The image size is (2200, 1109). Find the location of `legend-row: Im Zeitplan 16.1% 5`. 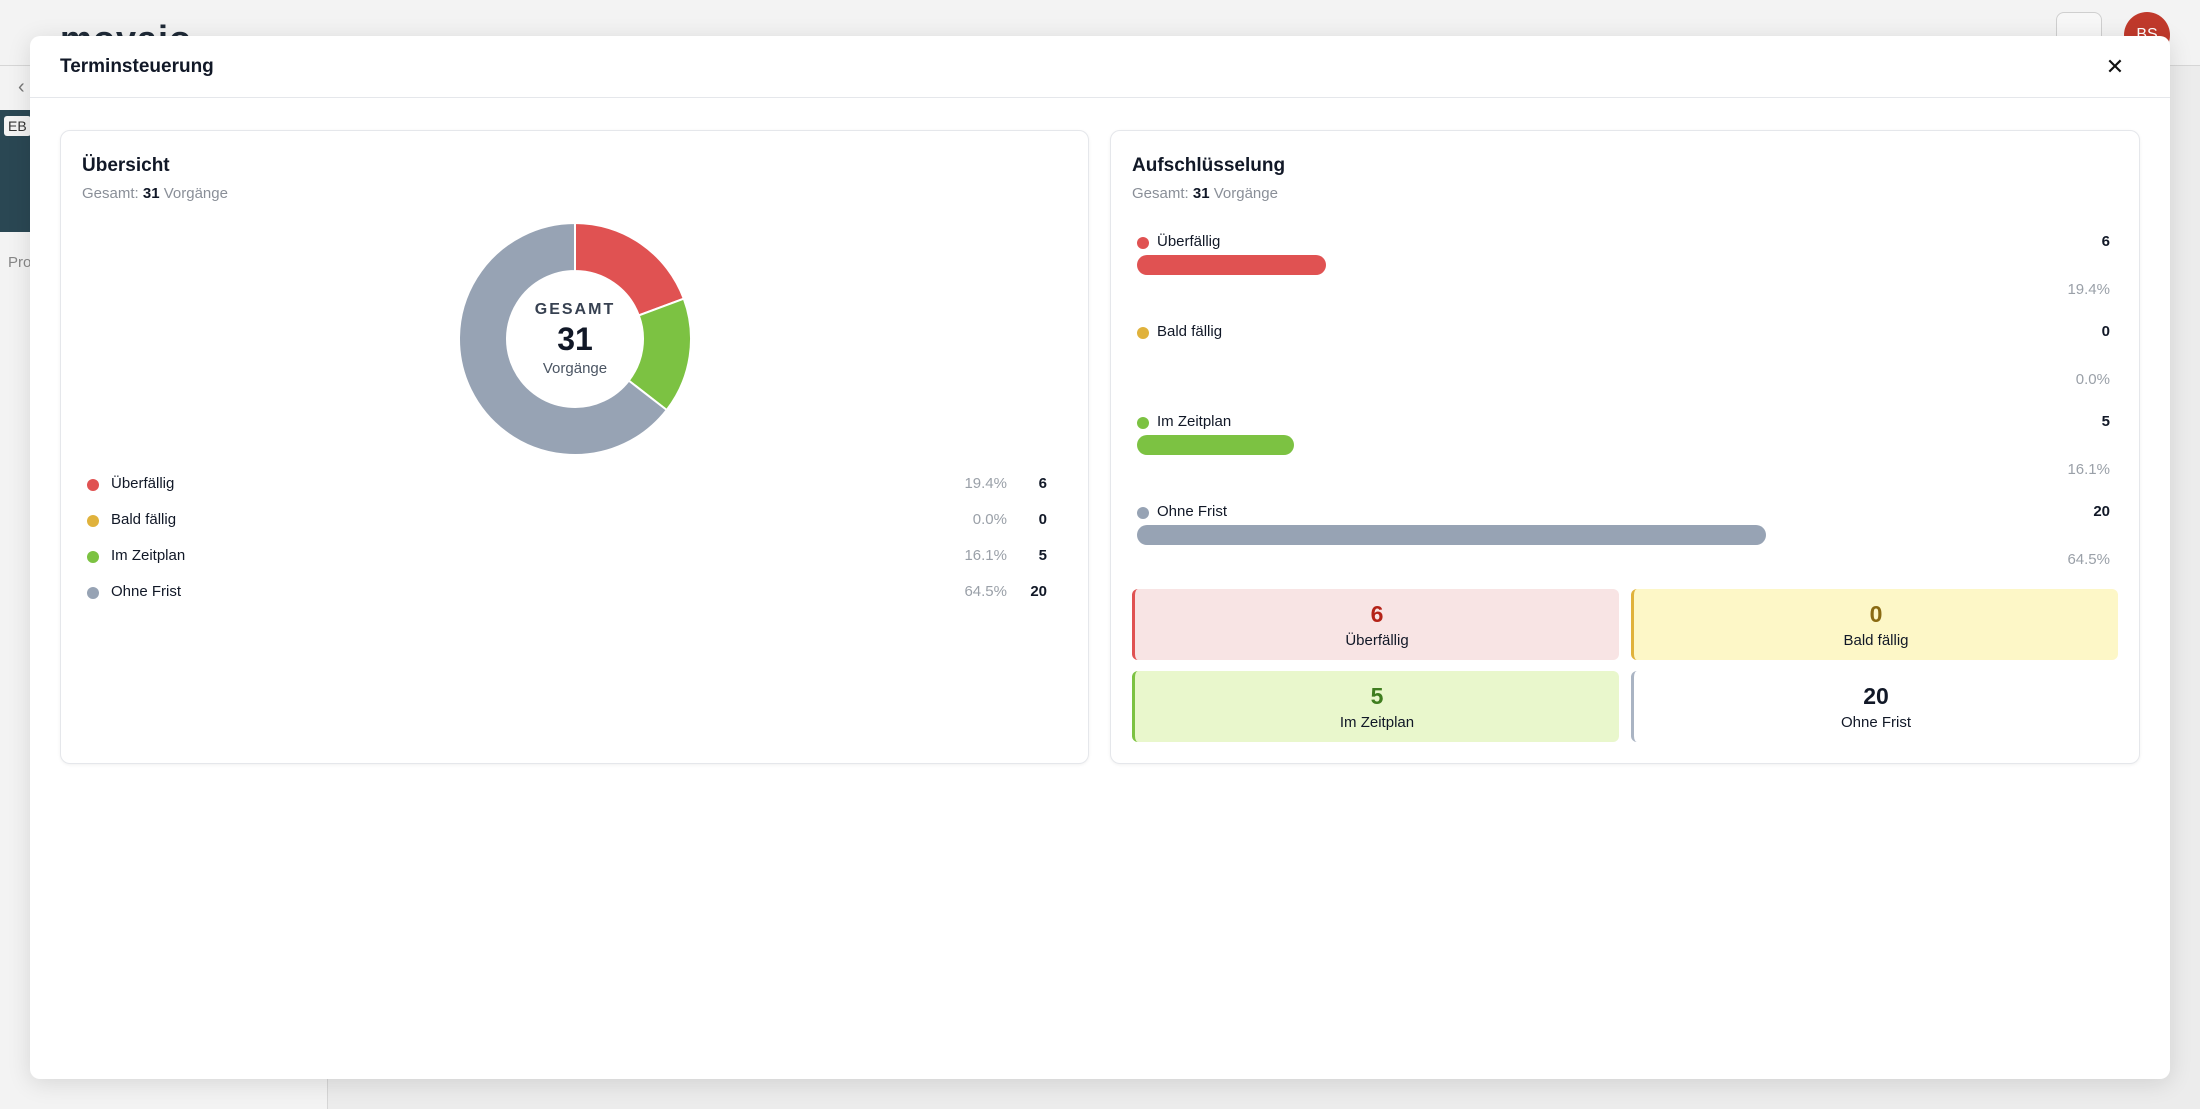

legend-row: Im Zeitplan 16.1% 5 is located at coordinates (579, 559).